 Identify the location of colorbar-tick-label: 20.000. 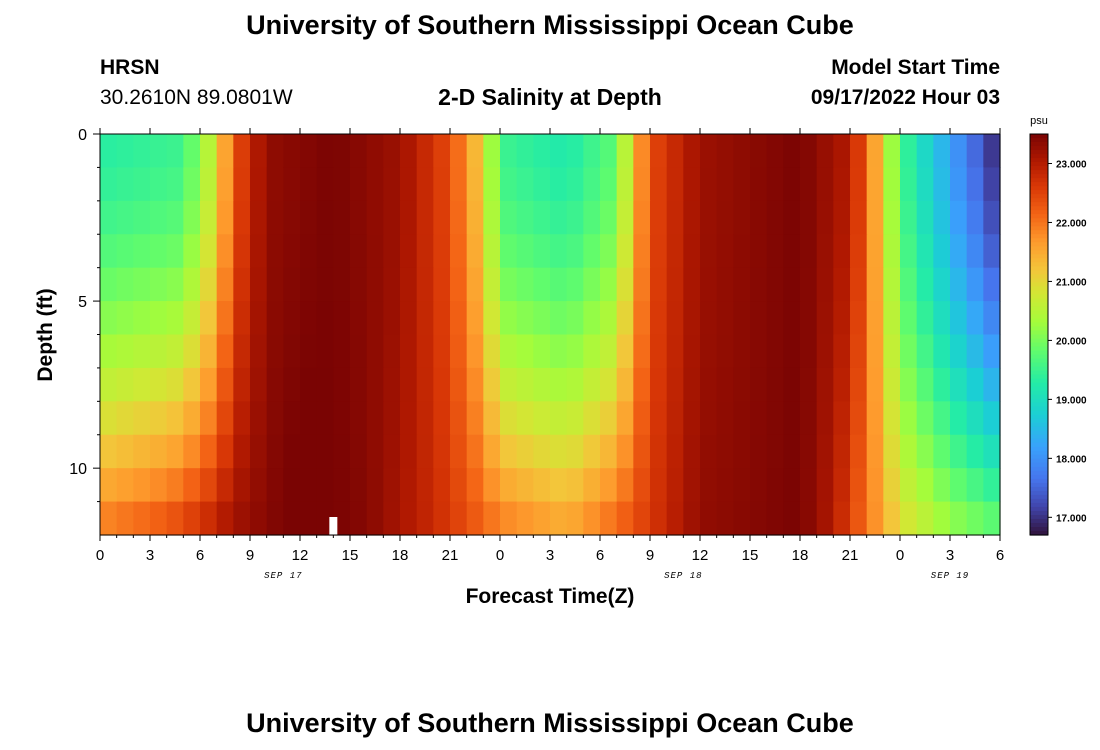
(1071, 341).